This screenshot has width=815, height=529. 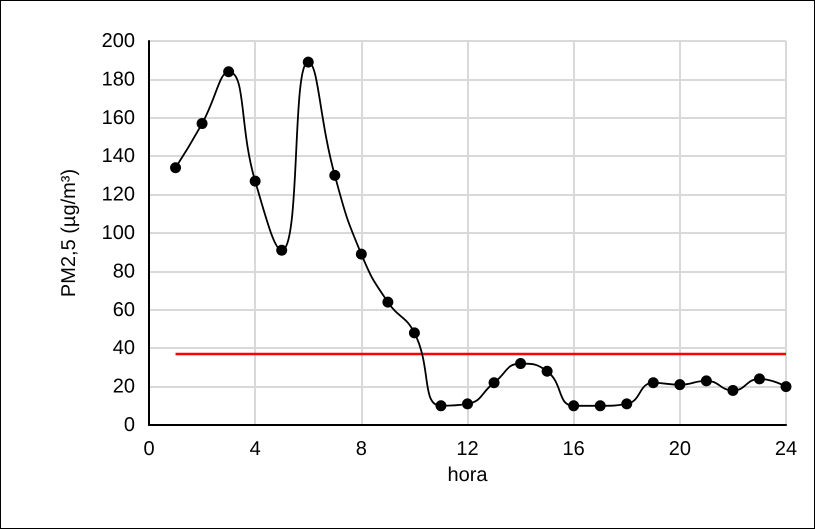 I want to click on y-tick-label: 20, so click(x=123, y=387).